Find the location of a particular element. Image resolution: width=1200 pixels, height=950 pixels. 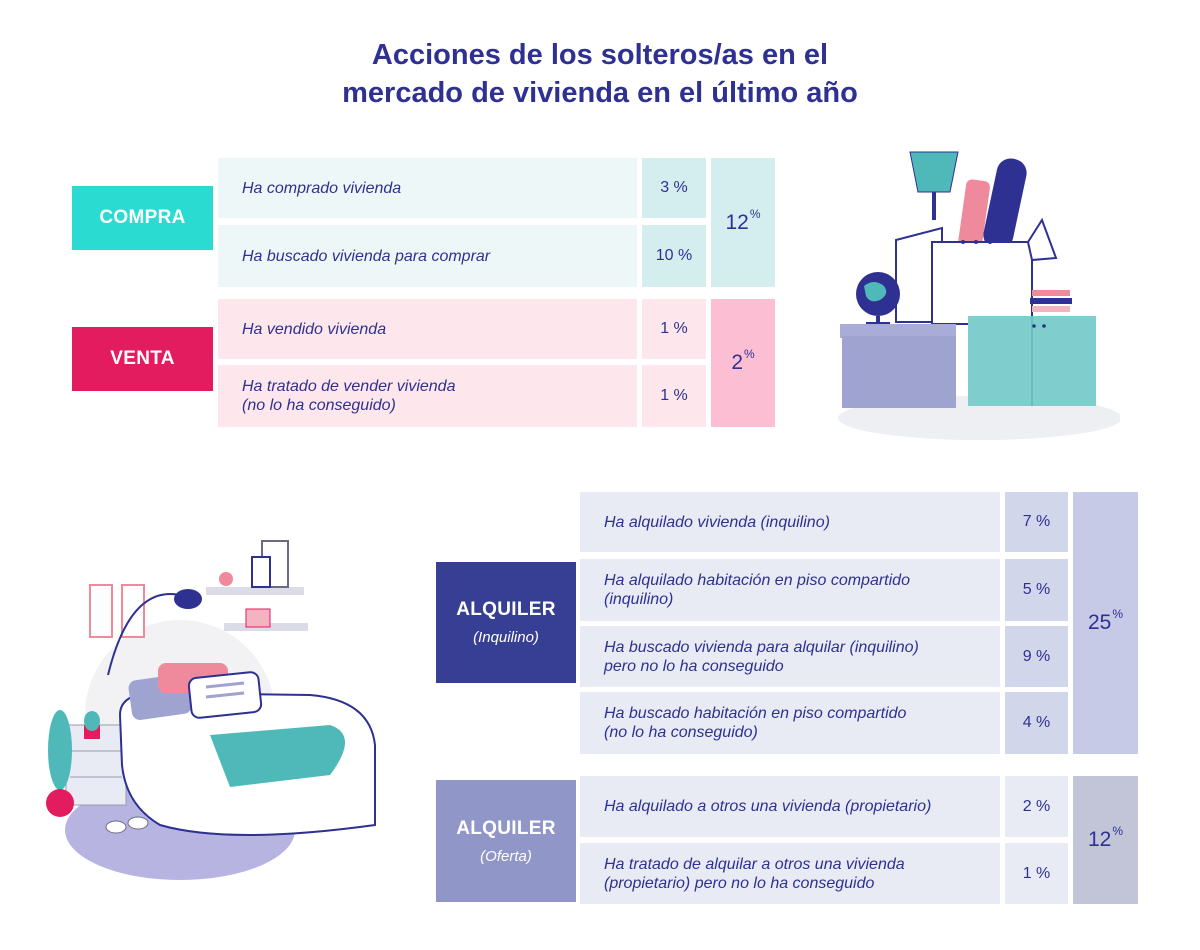

compra-total: 12% is located at coordinates (743, 222).